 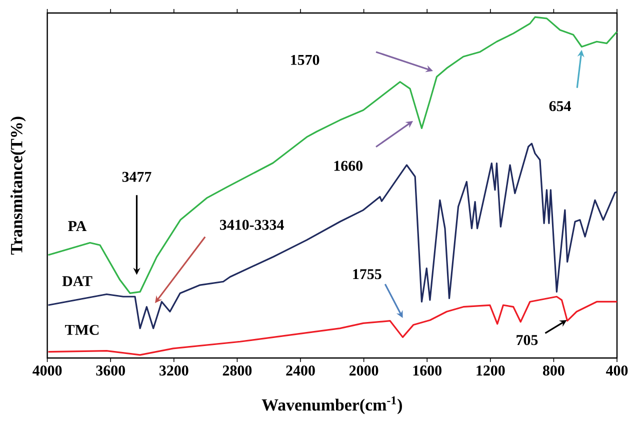 What do you see at coordinates (77, 226) in the screenshot?
I see `series-label: PA` at bounding box center [77, 226].